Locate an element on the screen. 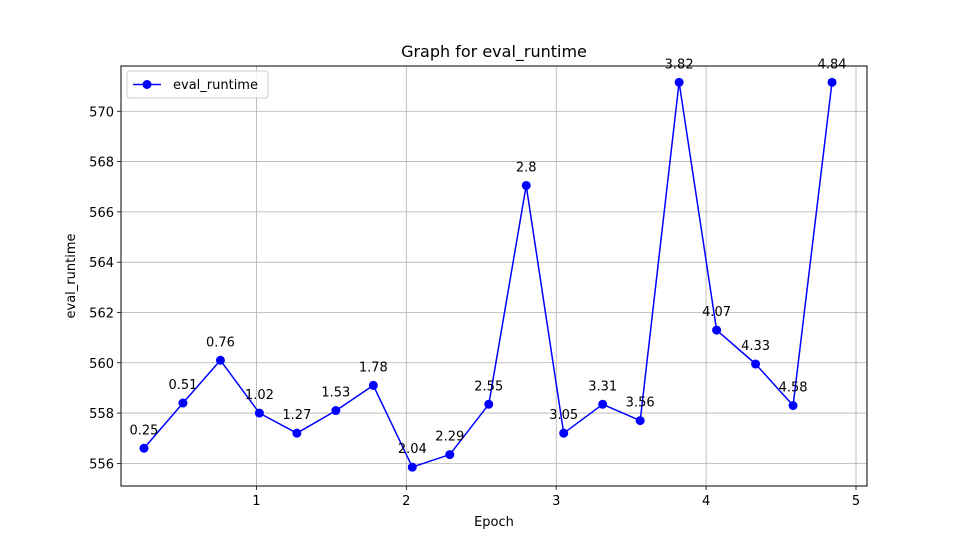 Image resolution: width=964 pixels, height=551 pixels. x-tick-label: 5 is located at coordinates (856, 501).